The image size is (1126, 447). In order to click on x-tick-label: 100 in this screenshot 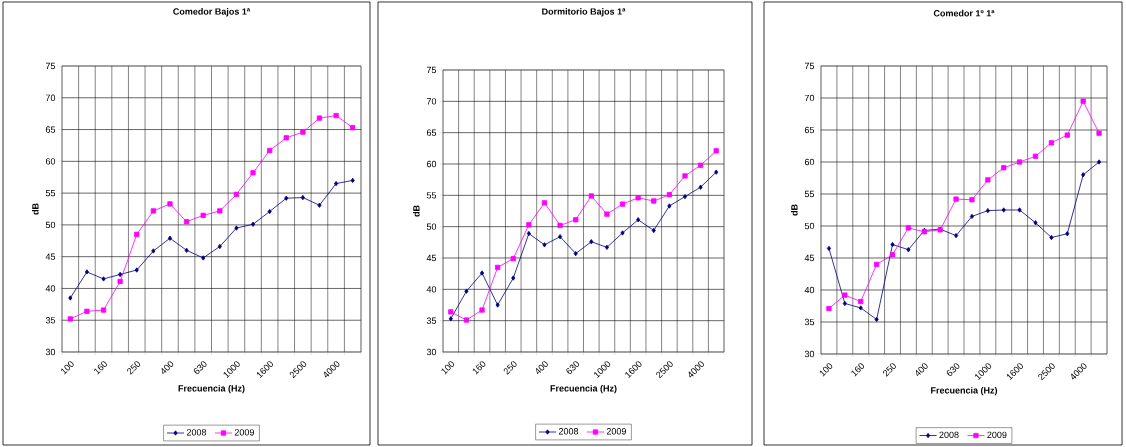, I will do `click(448, 368)`.